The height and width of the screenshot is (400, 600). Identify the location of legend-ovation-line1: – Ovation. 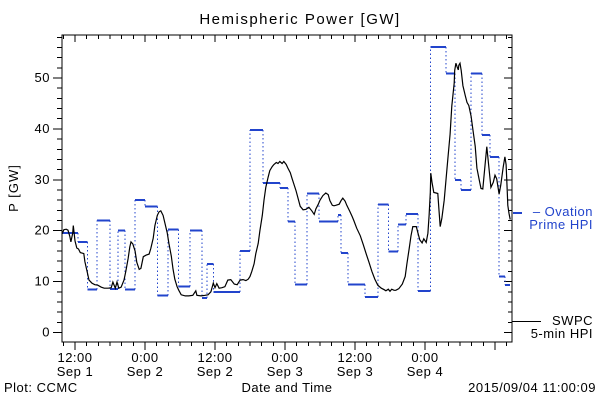
(562, 211).